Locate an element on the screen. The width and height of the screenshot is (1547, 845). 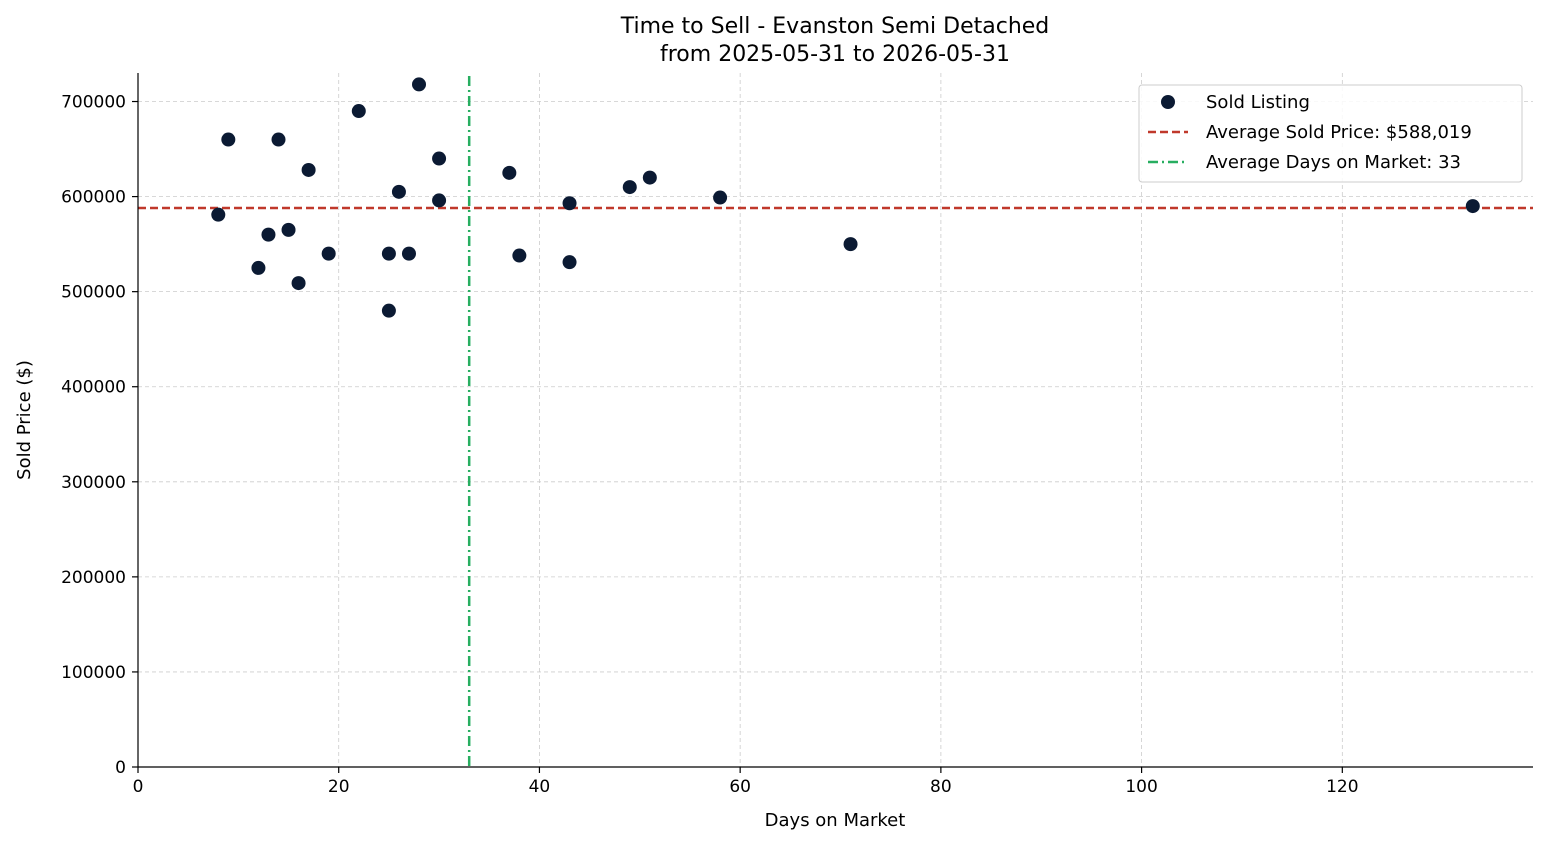
legend-label-average-price: Average Sold Price: $588,019 is located at coordinates (1339, 132).